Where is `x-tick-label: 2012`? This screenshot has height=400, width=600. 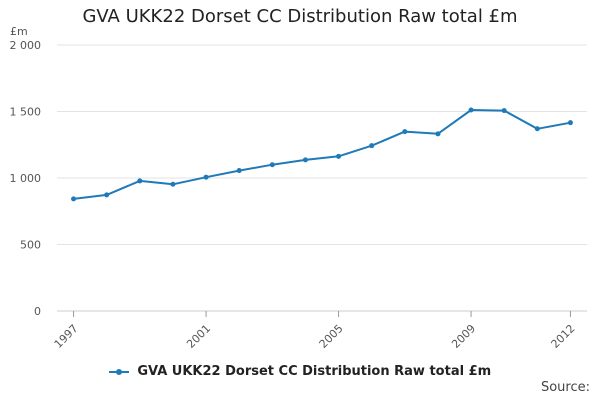
x-tick-label: 2012 is located at coordinates (563, 336).